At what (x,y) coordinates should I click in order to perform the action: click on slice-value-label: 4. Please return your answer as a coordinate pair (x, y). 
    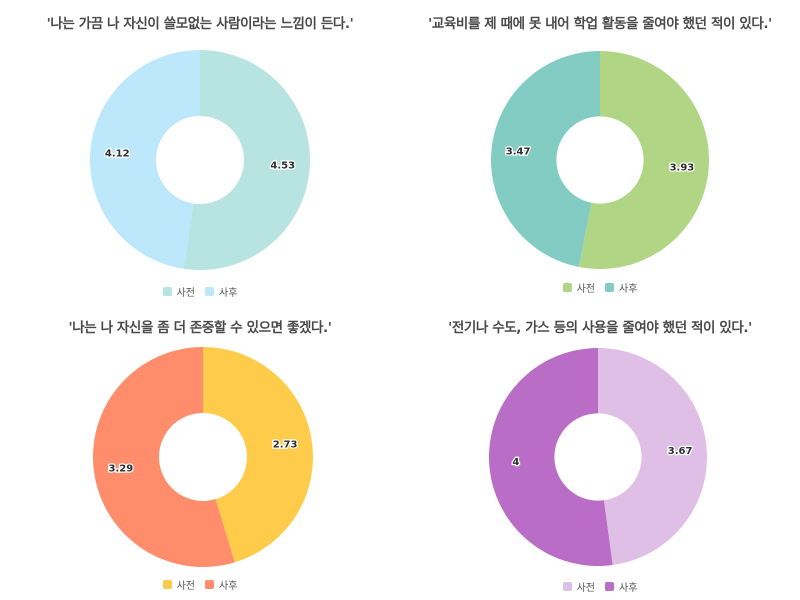
    Looking at the image, I should click on (515, 462).